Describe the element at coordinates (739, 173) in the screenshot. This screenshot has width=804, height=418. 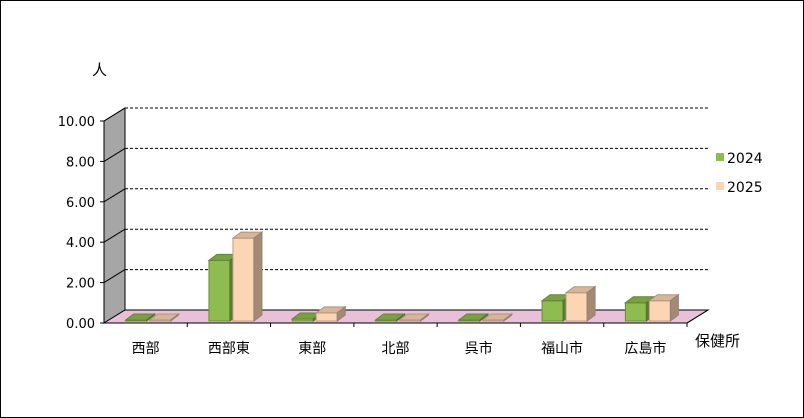
I see `legend: 2024 2025` at that location.